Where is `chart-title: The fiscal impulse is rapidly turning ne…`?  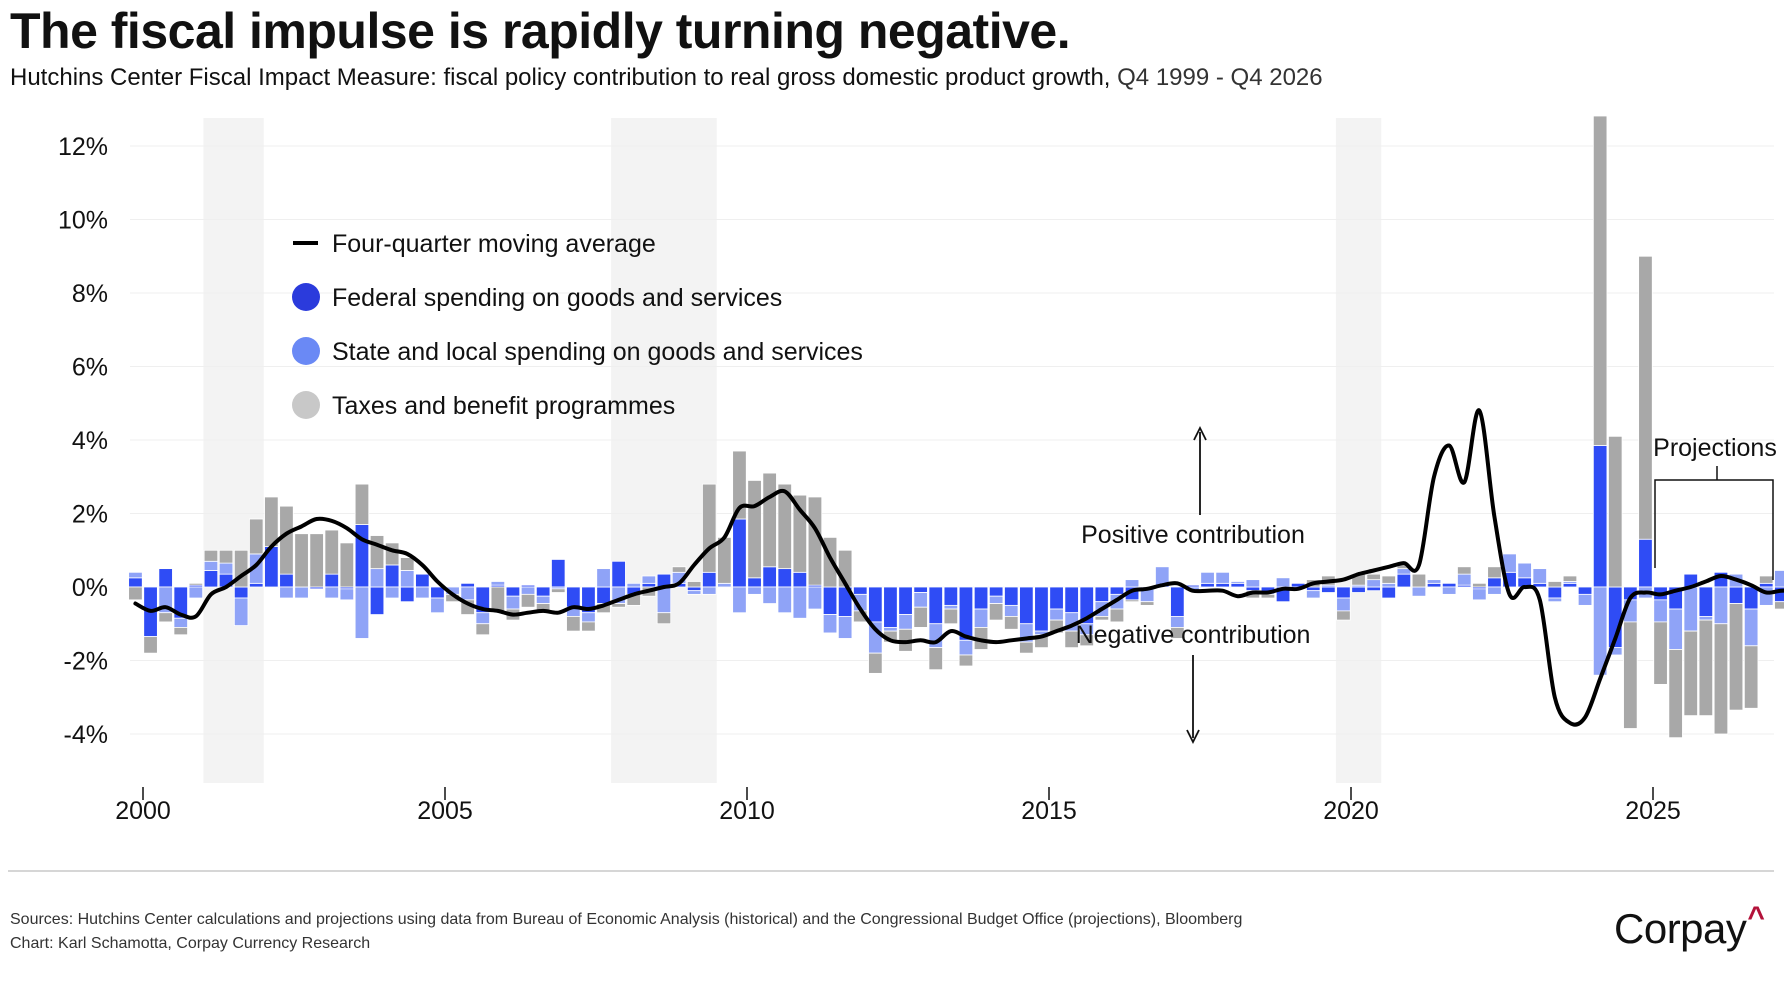
chart-title: The fiscal impulse is rapidly turning ne… is located at coordinates (540, 31).